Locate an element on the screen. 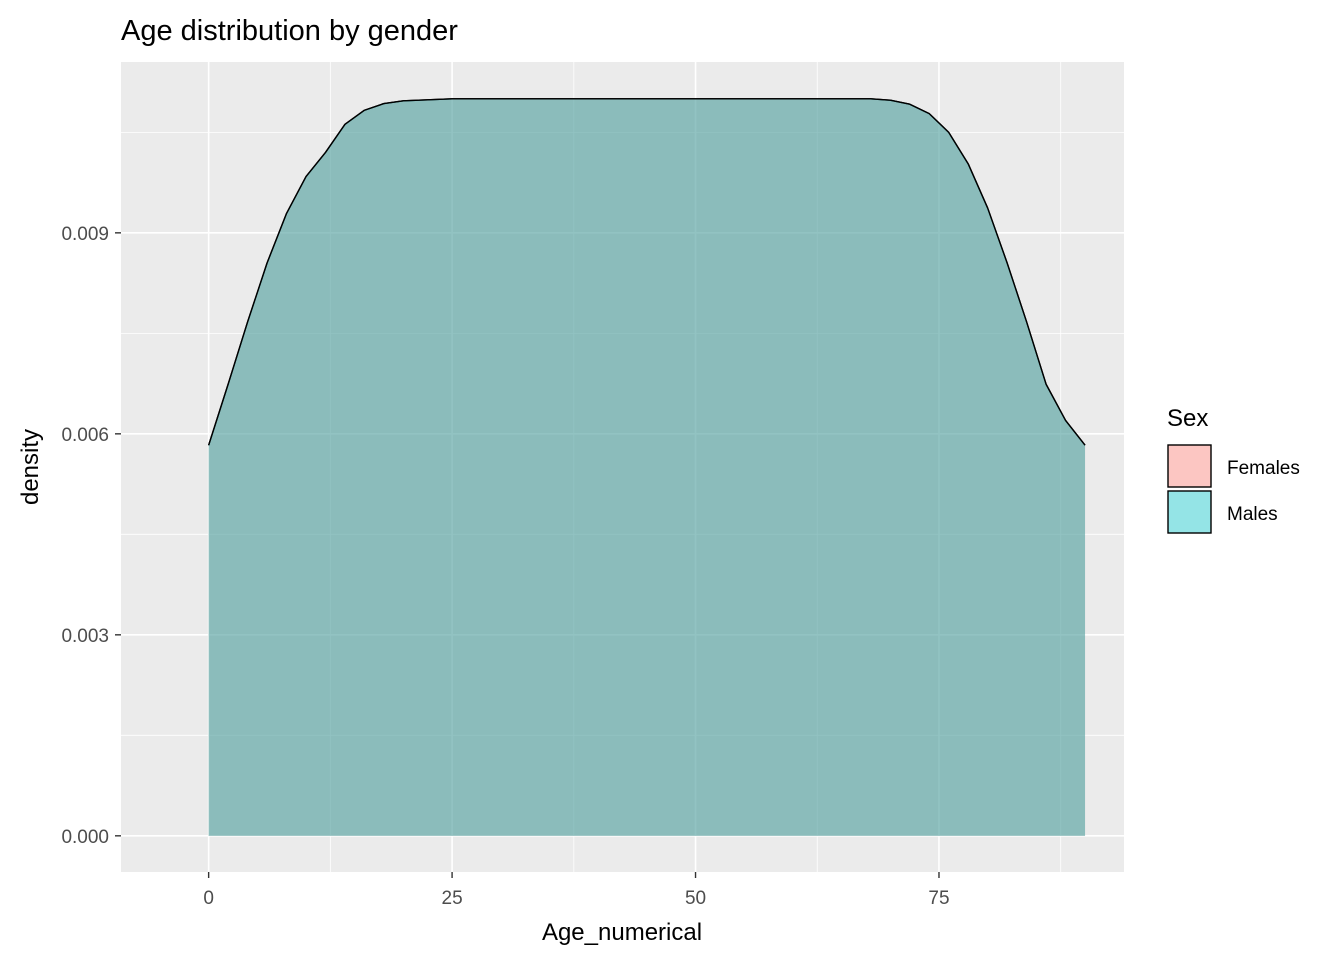  y-tick-label: 0.006 is located at coordinates (85, 435).